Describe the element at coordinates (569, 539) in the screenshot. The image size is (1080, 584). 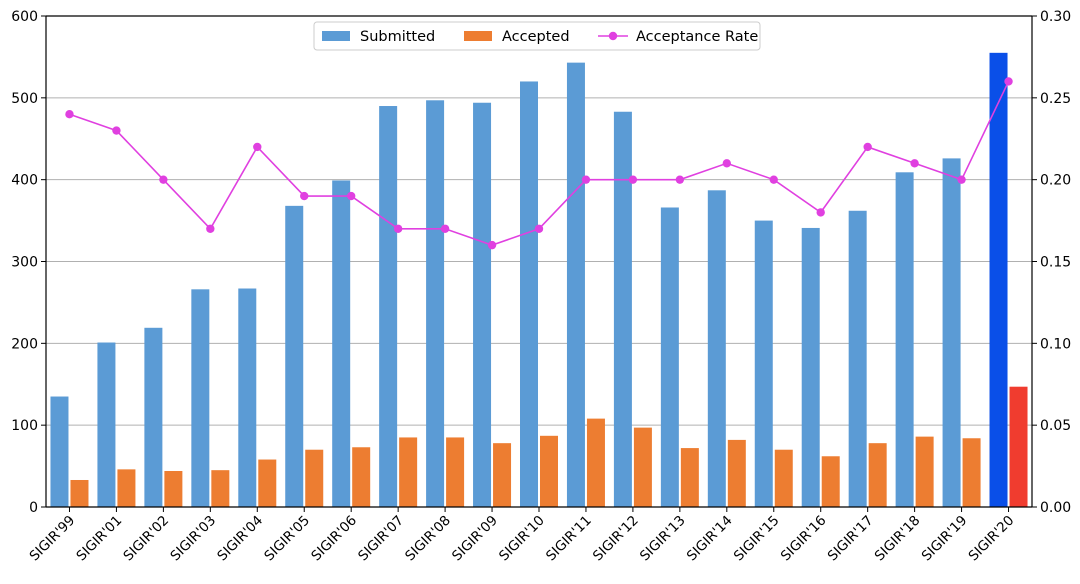
I see `x-tick-label: SIGIR'11` at that location.